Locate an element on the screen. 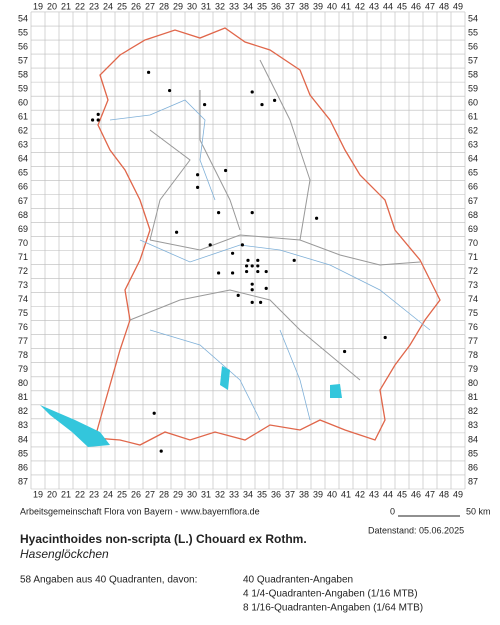 The width and height of the screenshot is (500, 625). column-label: 22 is located at coordinates (80, 6).